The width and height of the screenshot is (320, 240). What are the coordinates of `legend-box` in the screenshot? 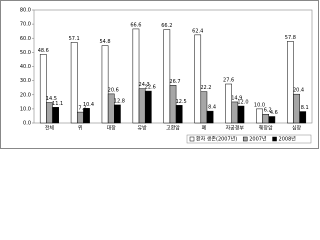 It's located at (249, 139).